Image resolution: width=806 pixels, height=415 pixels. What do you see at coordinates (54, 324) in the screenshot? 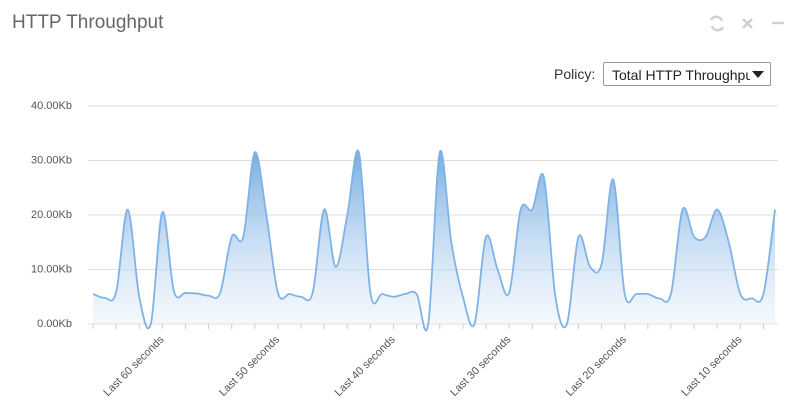
I see `y-tick-label: 0.00Kb` at bounding box center [54, 324].